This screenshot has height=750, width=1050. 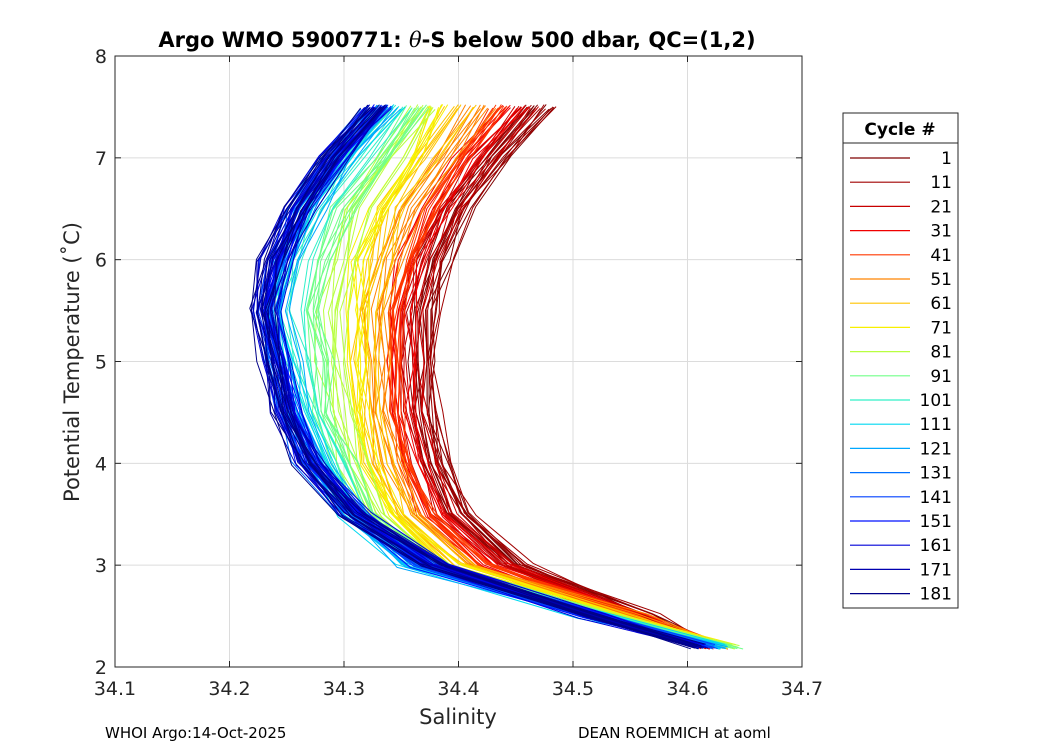 I want to click on y-tick-label: 3, so click(x=101, y=566).